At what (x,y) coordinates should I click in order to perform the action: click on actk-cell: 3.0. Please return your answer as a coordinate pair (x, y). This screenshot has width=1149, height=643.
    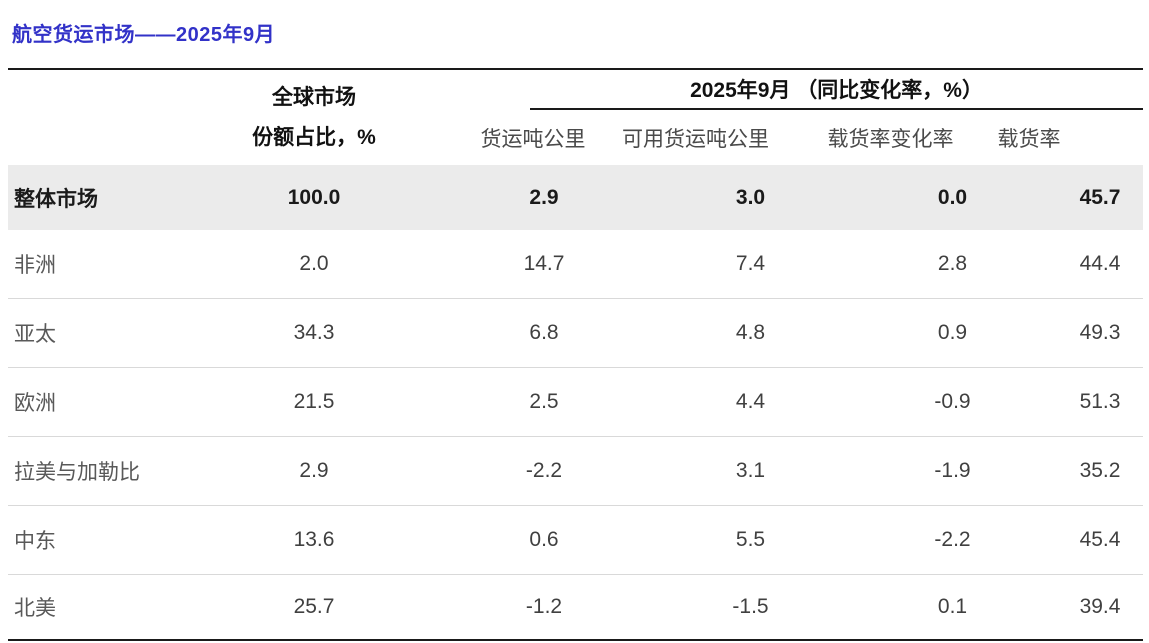
    Looking at the image, I should click on (750, 197).